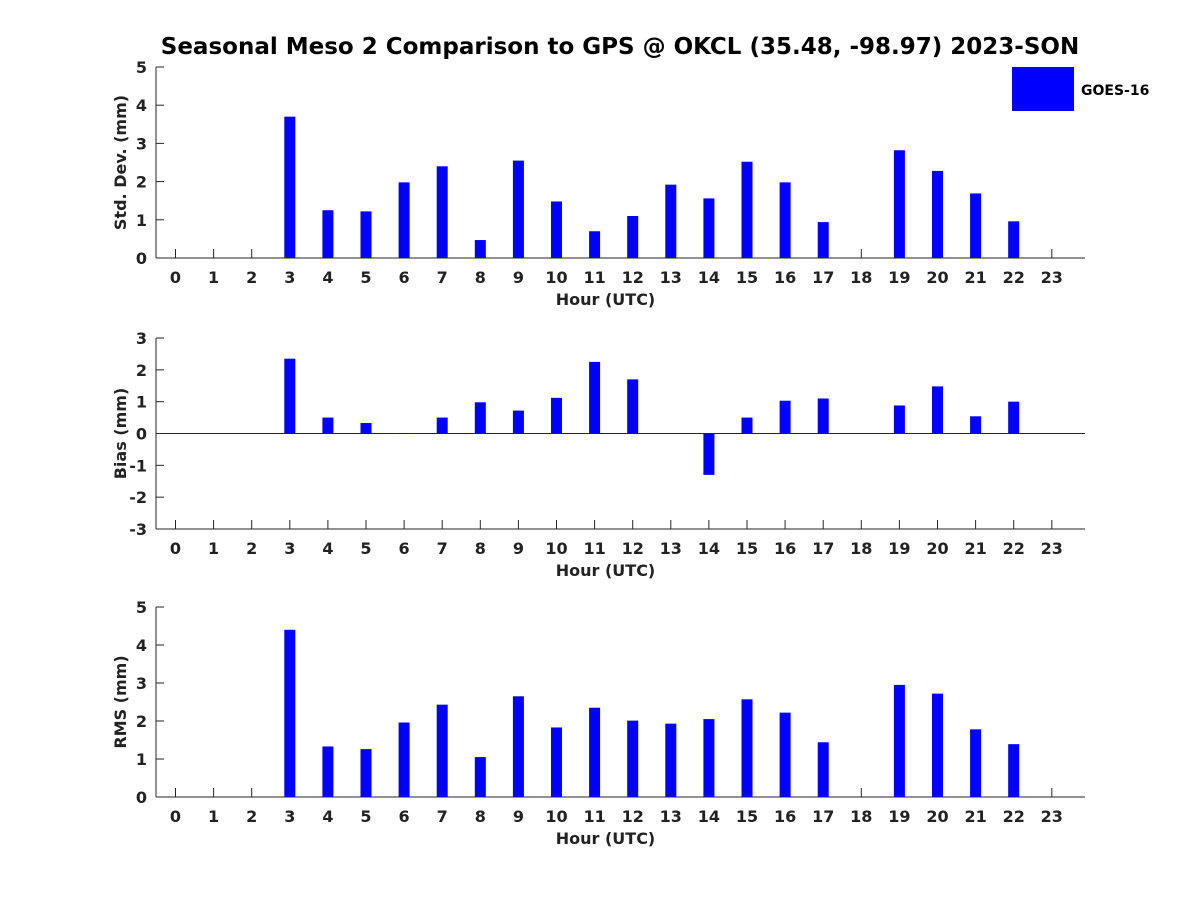 The width and height of the screenshot is (1200, 905). What do you see at coordinates (251, 277) in the screenshot?
I see `std-dev-x-tick-label: 2` at bounding box center [251, 277].